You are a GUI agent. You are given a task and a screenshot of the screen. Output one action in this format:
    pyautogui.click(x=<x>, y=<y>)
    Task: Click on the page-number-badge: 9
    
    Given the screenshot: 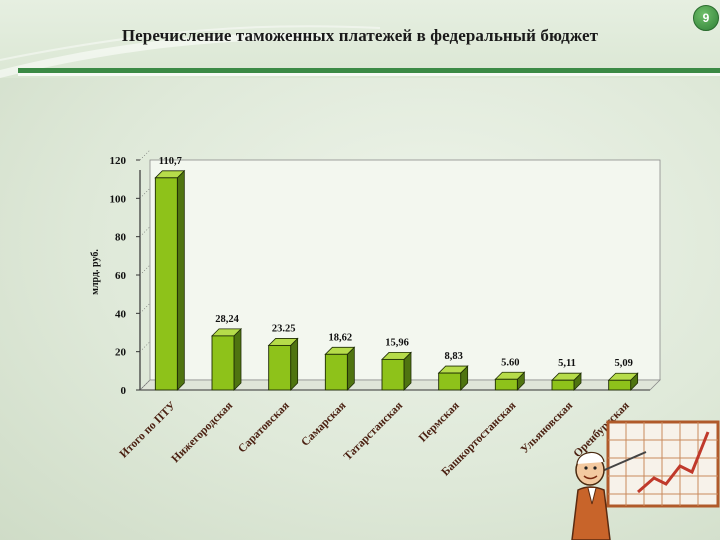 What is the action you would take?
    pyautogui.click(x=706, y=18)
    